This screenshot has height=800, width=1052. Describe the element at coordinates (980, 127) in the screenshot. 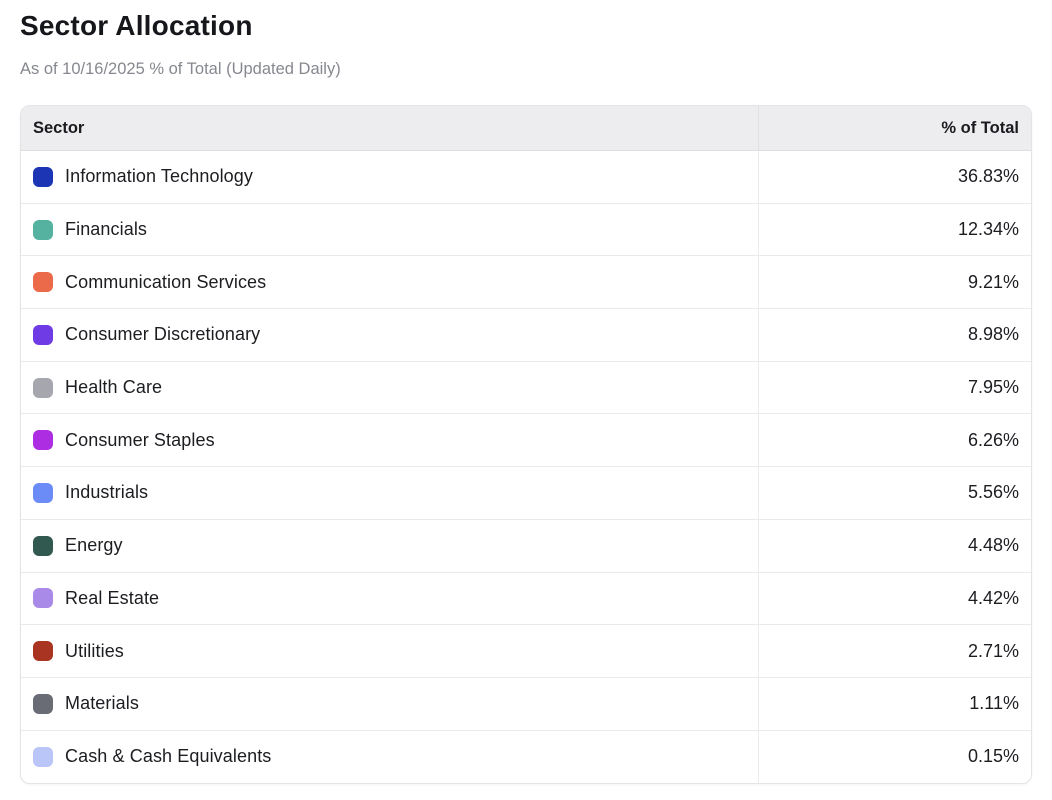

I see `column-header-percent-of-total: % of Total` at that location.